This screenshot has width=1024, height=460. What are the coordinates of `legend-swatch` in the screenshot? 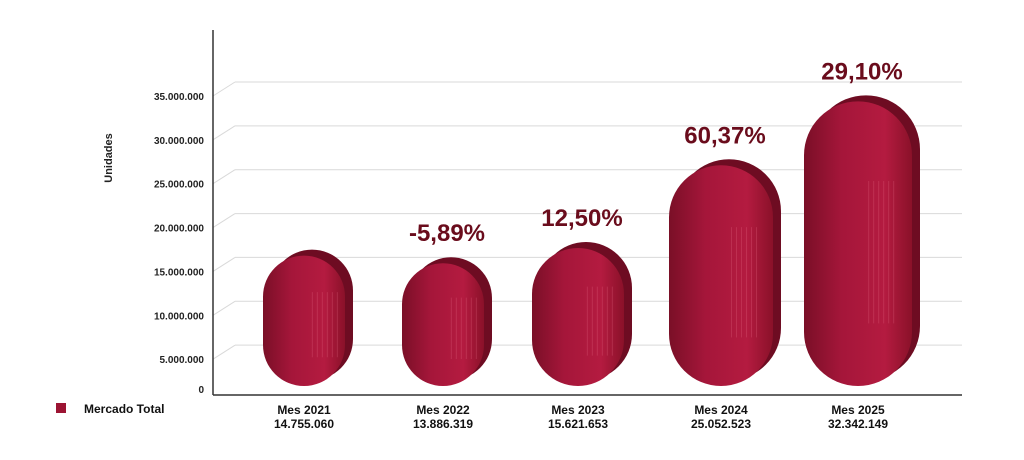 It's located at (61, 408).